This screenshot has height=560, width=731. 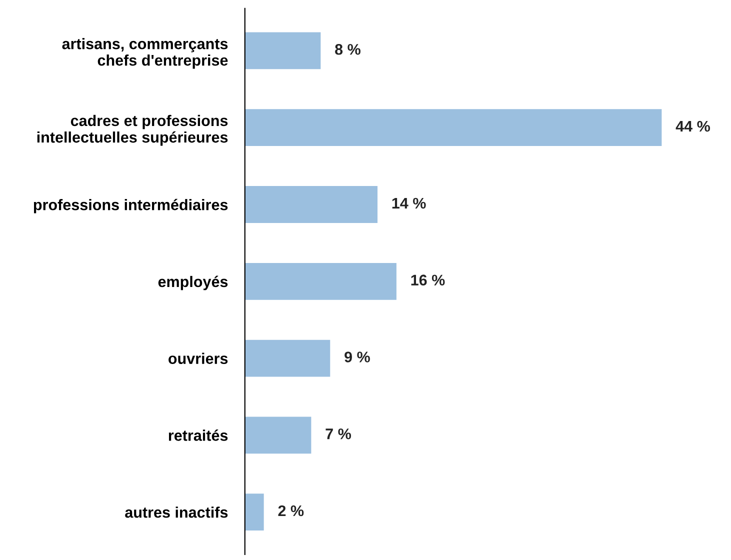 I want to click on y-tick-label: retraités, so click(x=198, y=435).